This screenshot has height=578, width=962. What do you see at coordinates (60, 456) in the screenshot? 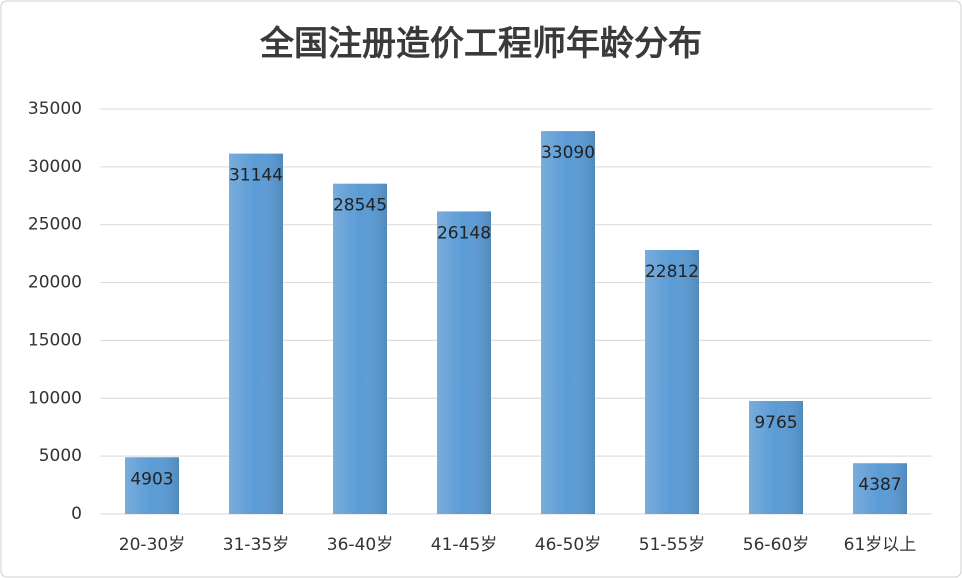
I see `y-tick-label: 5000` at bounding box center [60, 456].